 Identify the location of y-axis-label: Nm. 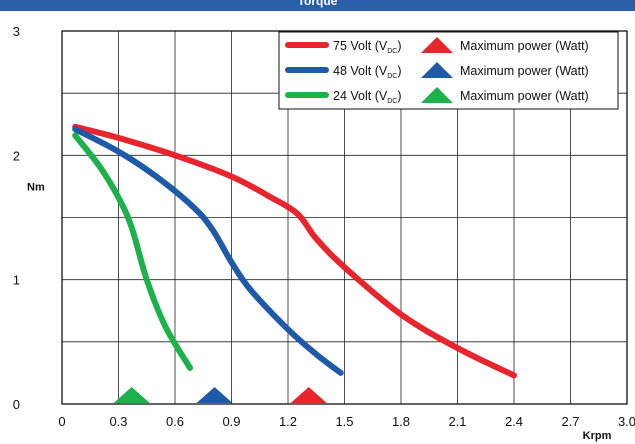
(36, 187).